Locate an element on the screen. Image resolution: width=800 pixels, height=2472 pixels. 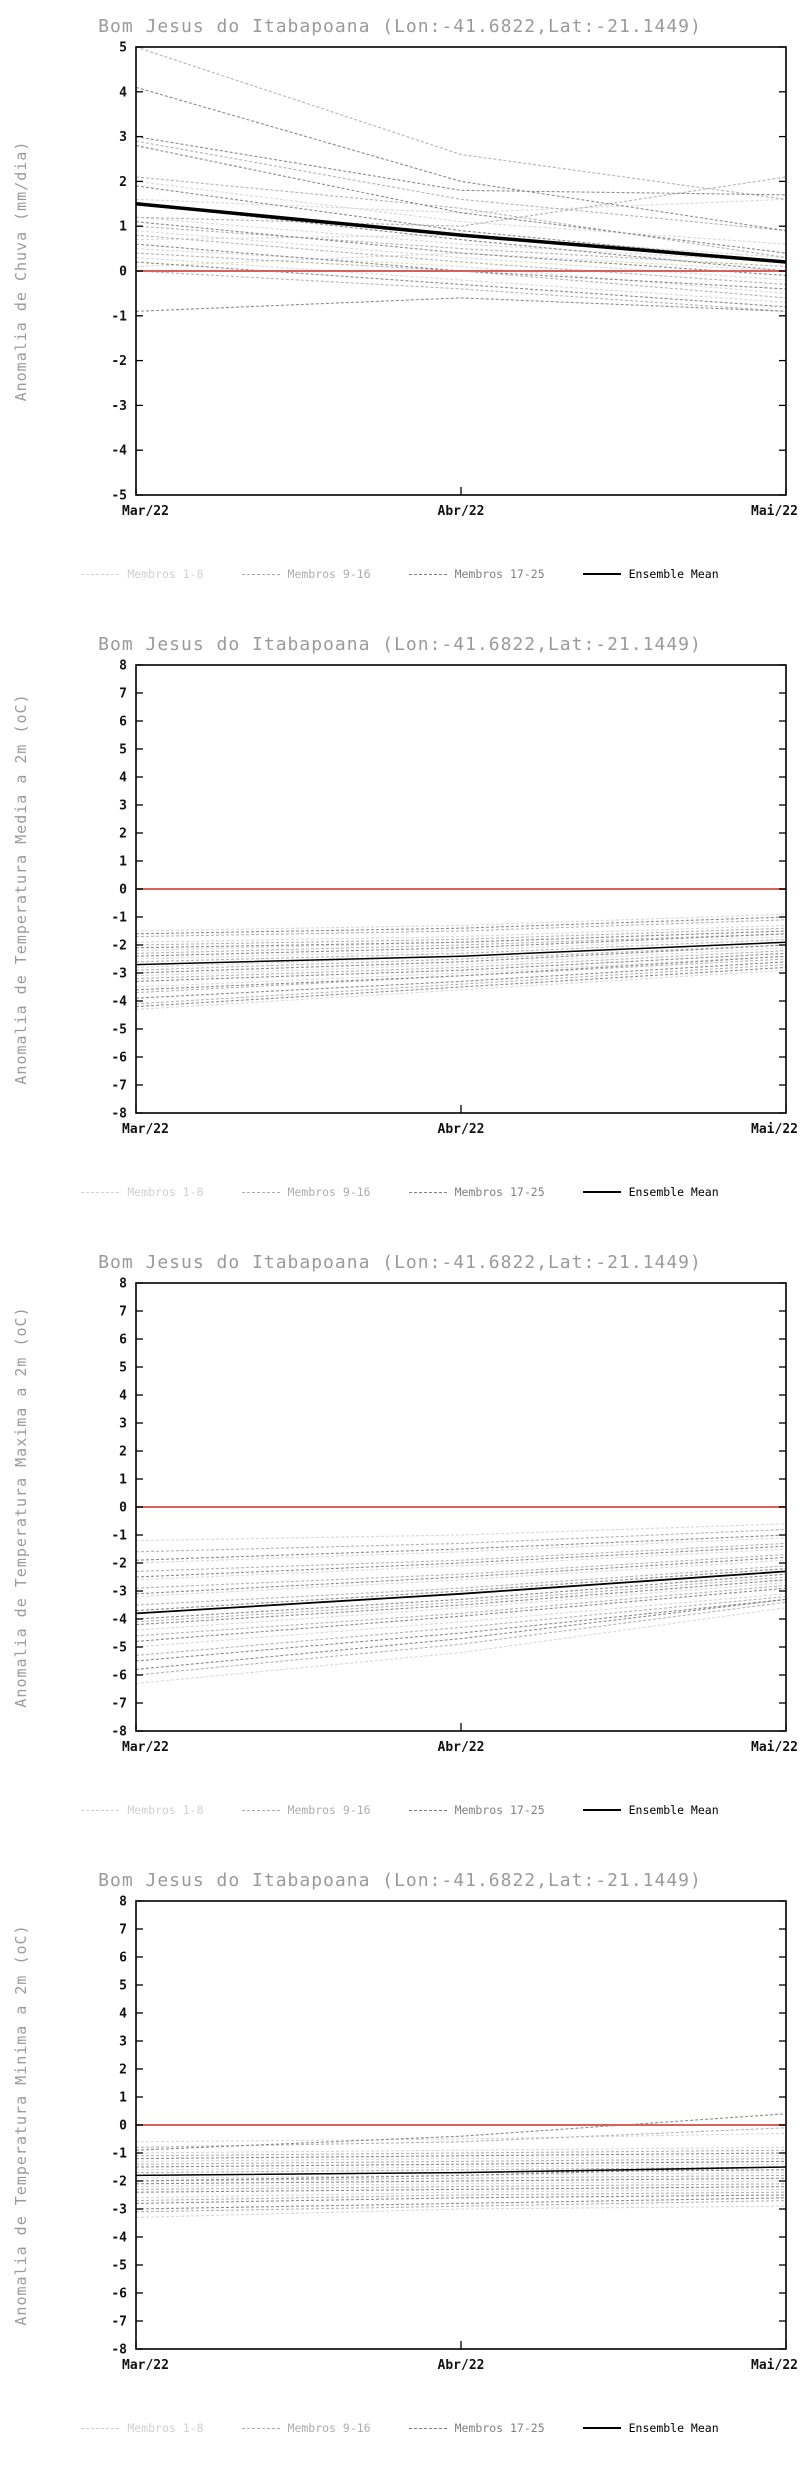
y-tick-label: 5 is located at coordinates (123, 750).